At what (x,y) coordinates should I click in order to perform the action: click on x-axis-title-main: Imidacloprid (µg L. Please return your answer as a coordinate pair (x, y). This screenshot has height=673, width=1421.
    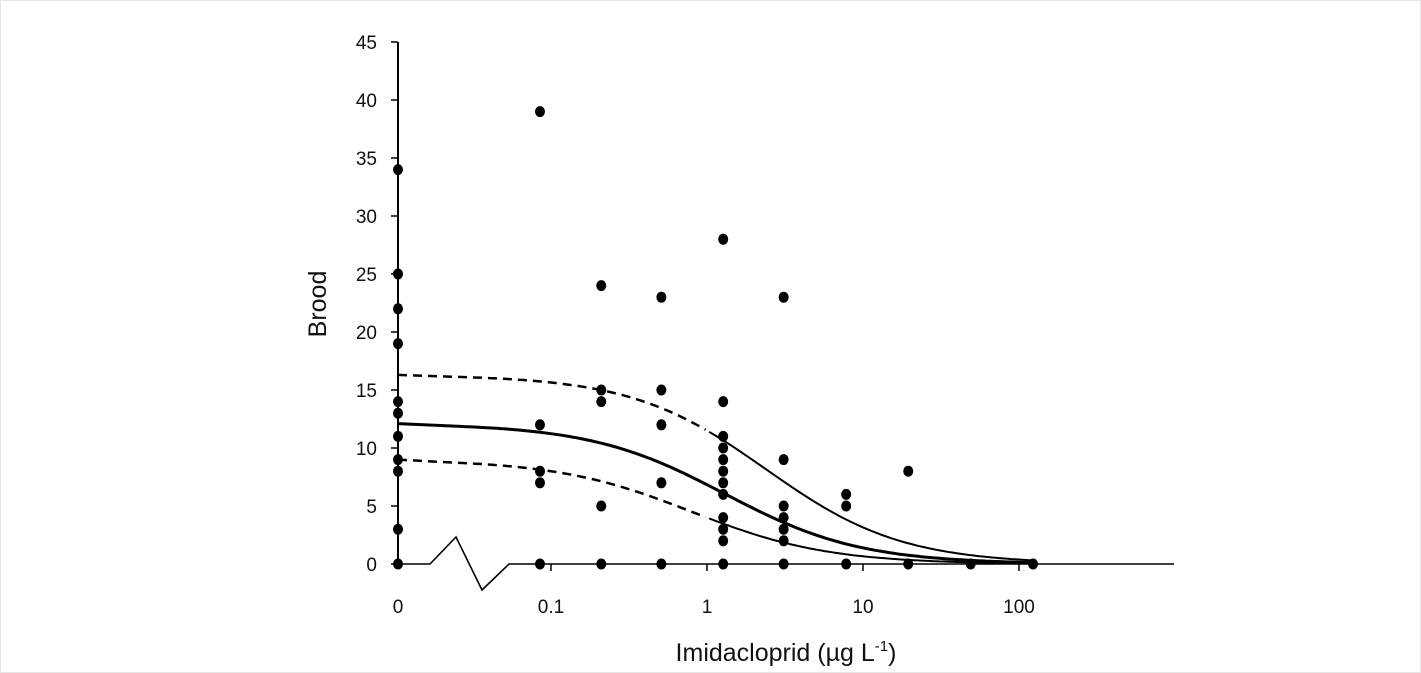
    Looking at the image, I should click on (775, 653).